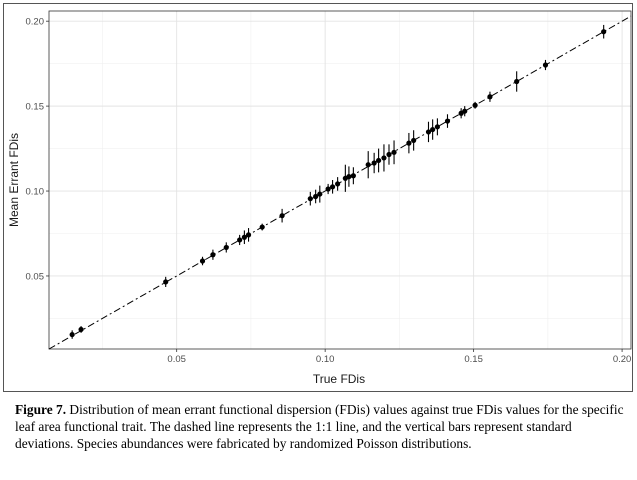 The width and height of the screenshot is (637, 480). I want to click on y-tick-label: 0.20, so click(35, 21).